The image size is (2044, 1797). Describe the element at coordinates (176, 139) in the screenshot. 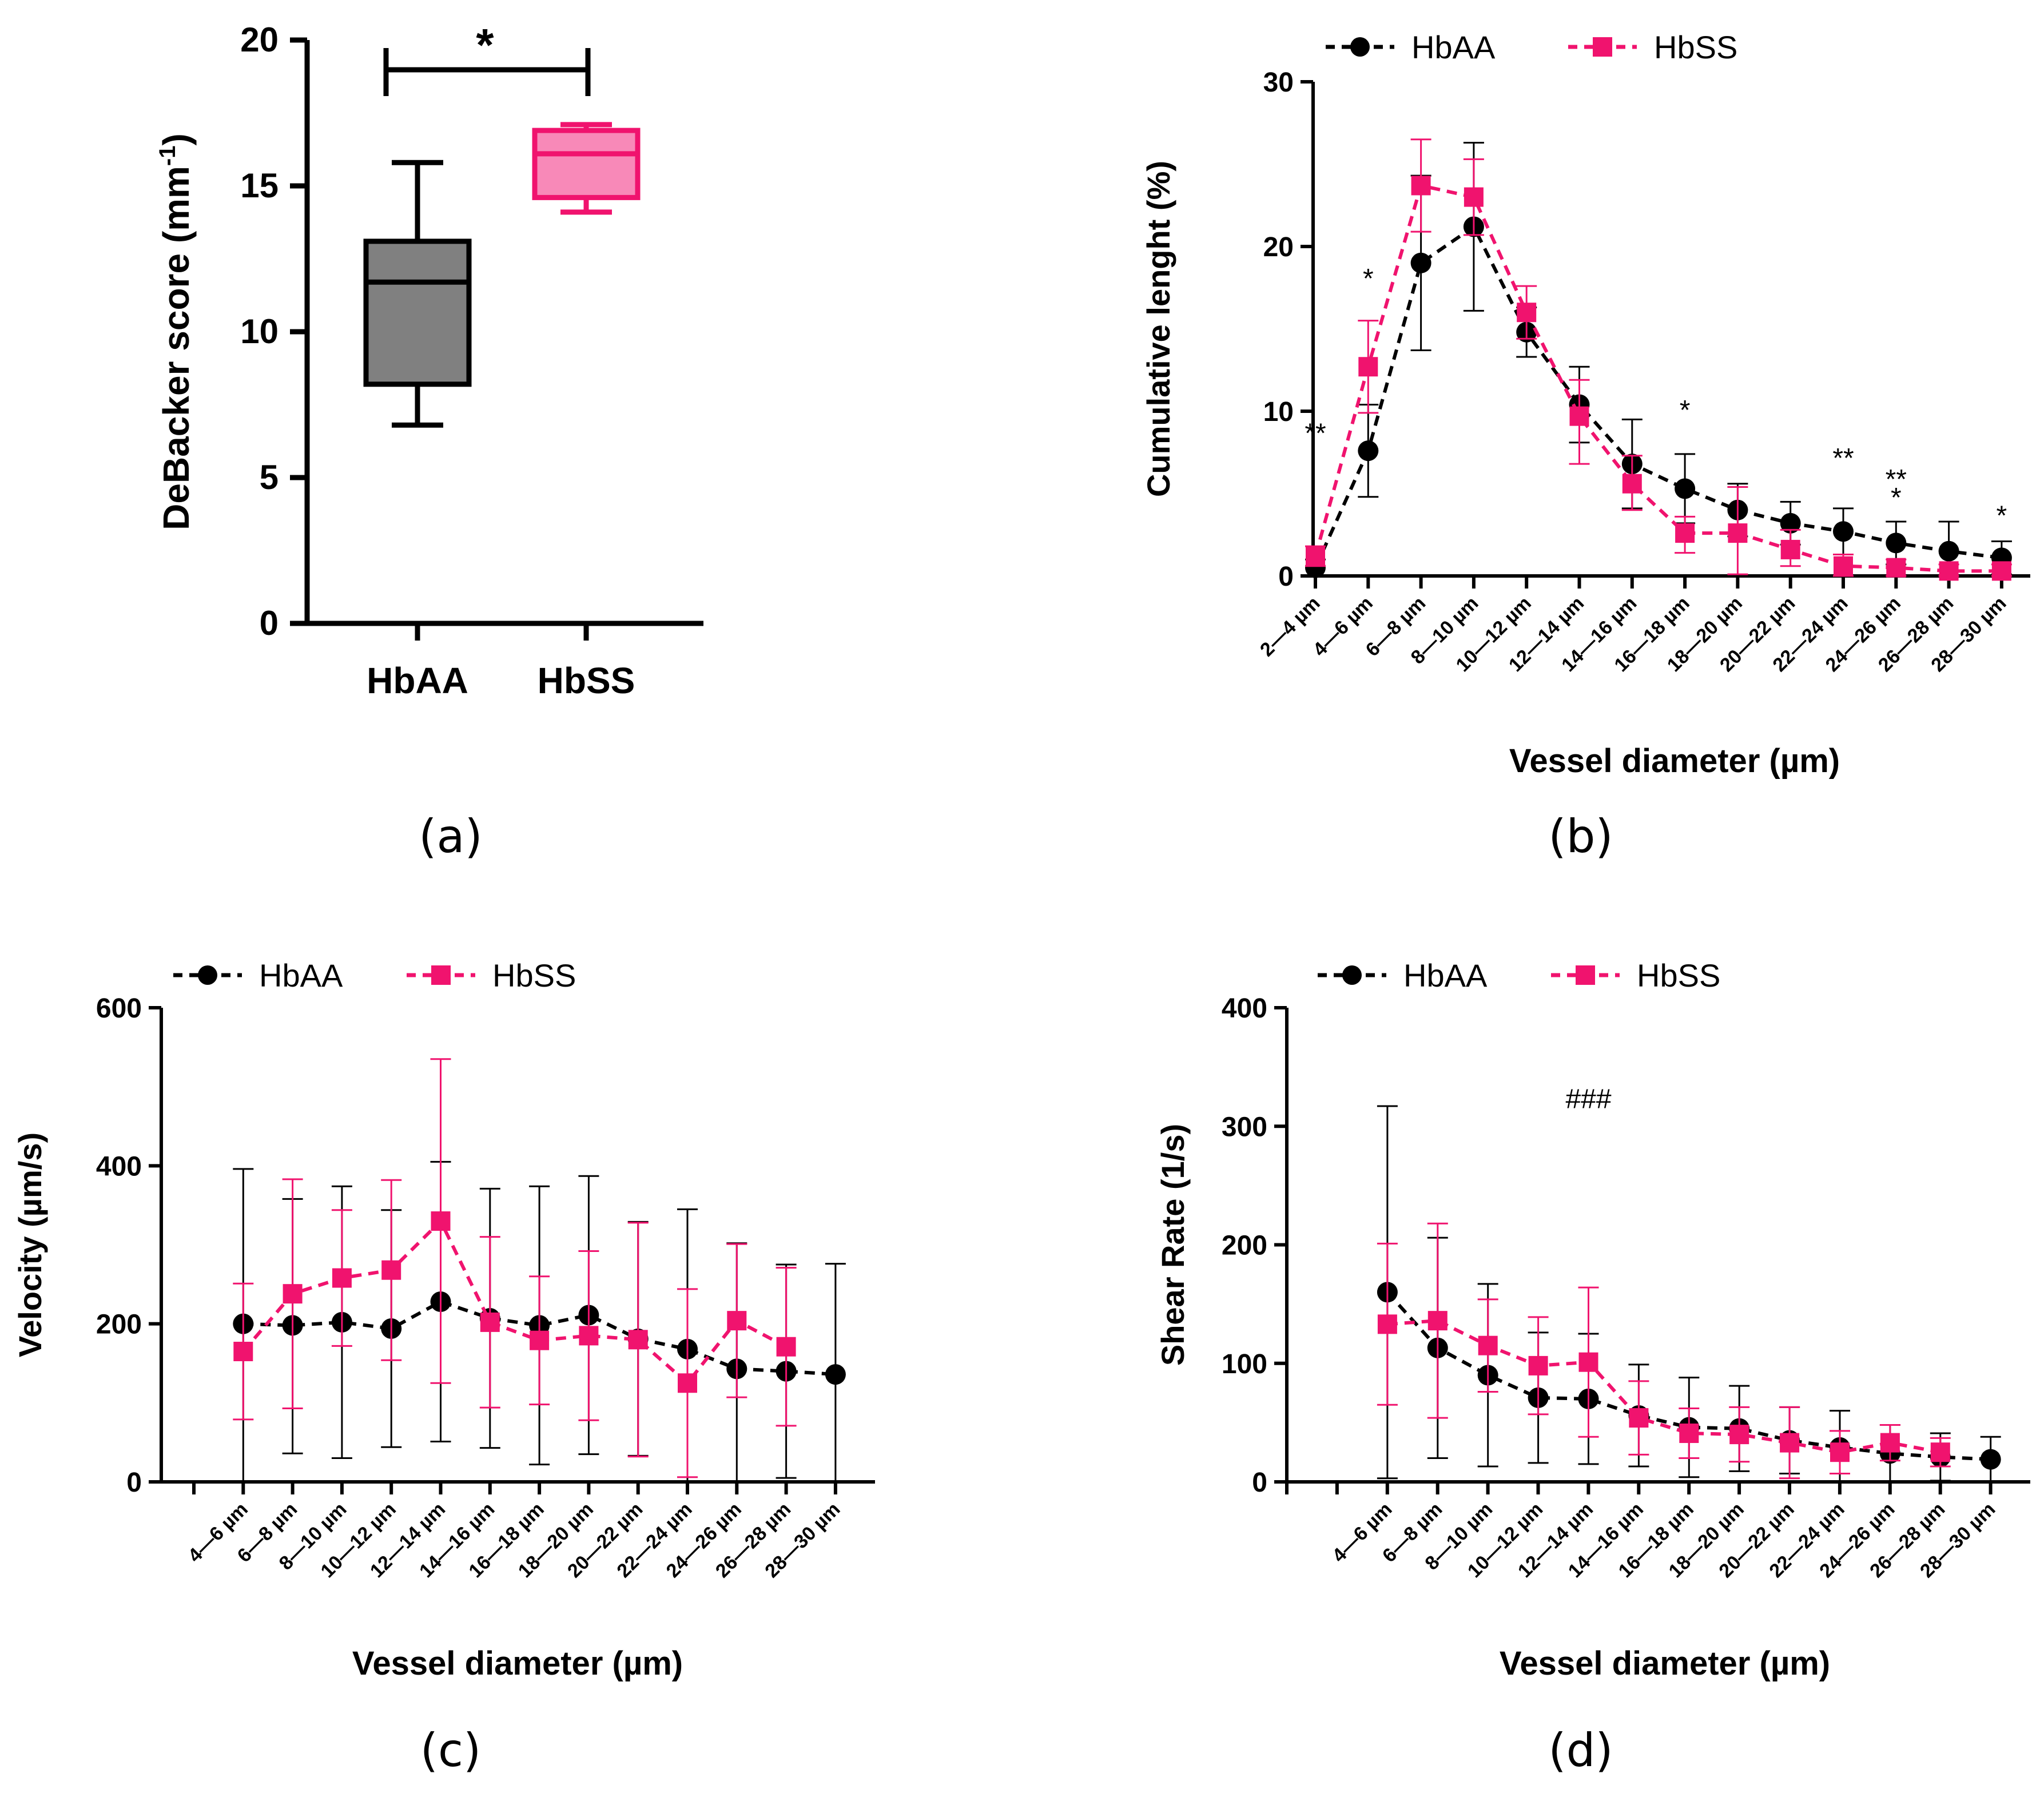

I see `y-axis-title-close: )` at that location.